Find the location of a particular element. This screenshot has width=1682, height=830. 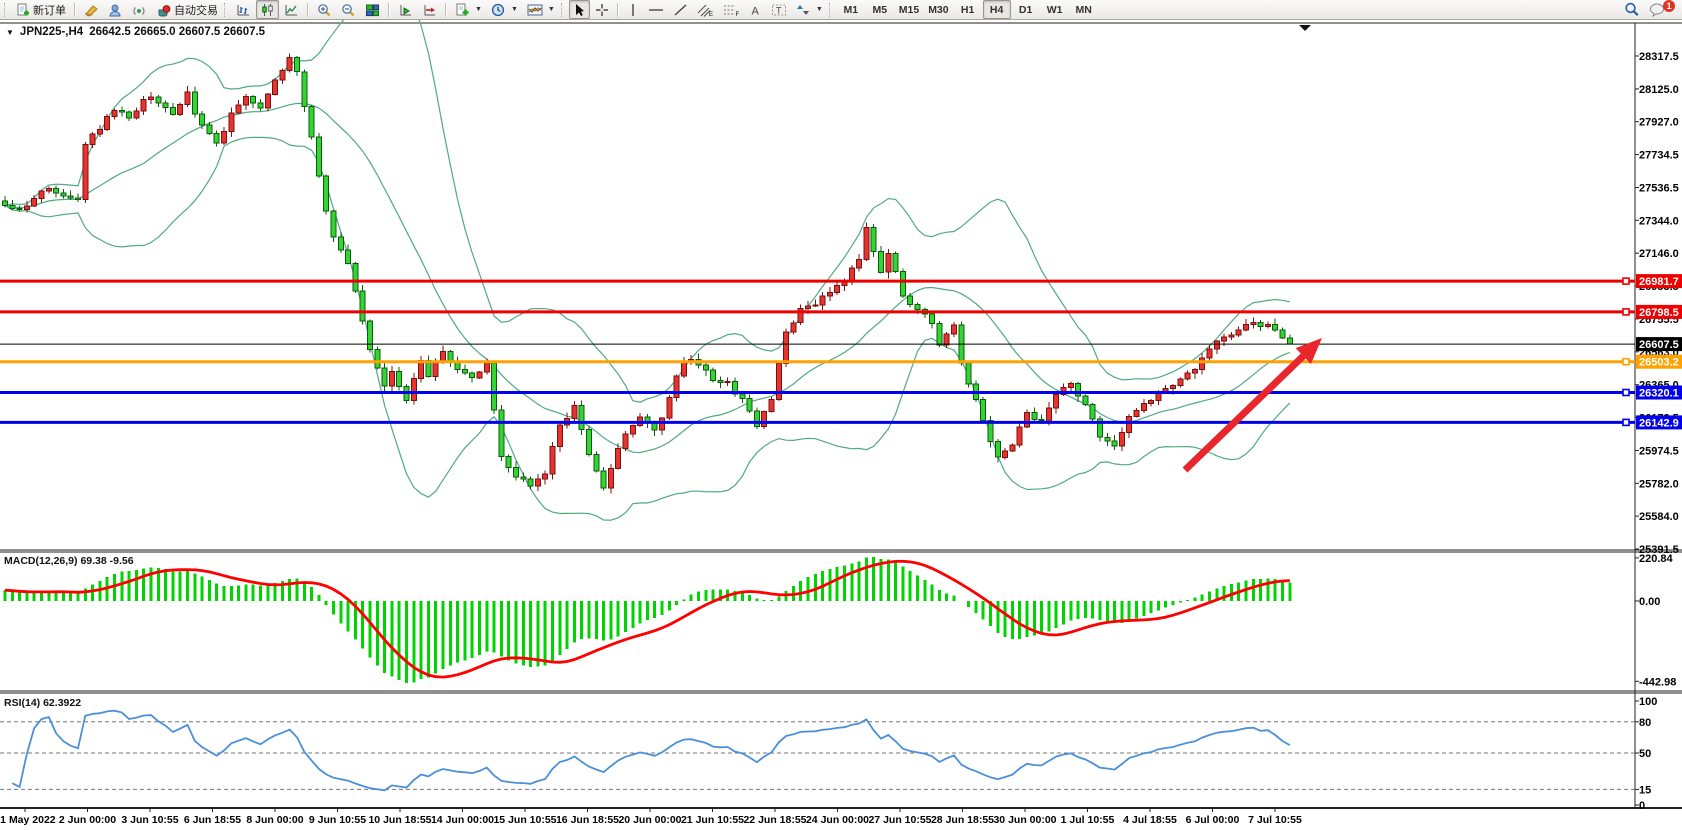

svg-text: 9 Jun 10:55 is located at coordinates (337, 820).